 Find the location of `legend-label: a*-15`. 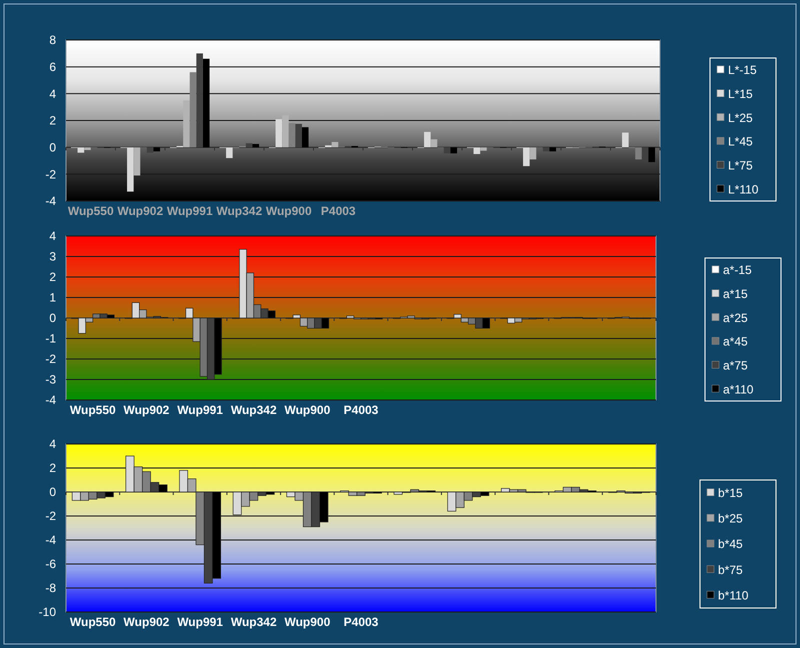

legend-label: a*-15 is located at coordinates (737, 270).